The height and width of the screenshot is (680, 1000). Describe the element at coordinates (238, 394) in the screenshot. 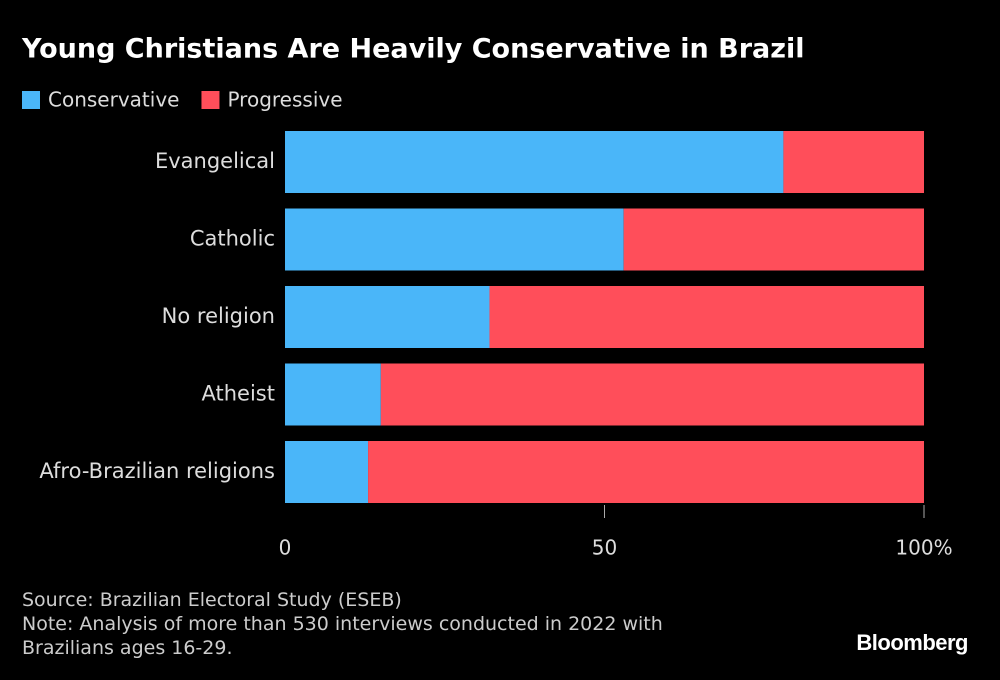

I see `y-tick-label: Atheist` at that location.